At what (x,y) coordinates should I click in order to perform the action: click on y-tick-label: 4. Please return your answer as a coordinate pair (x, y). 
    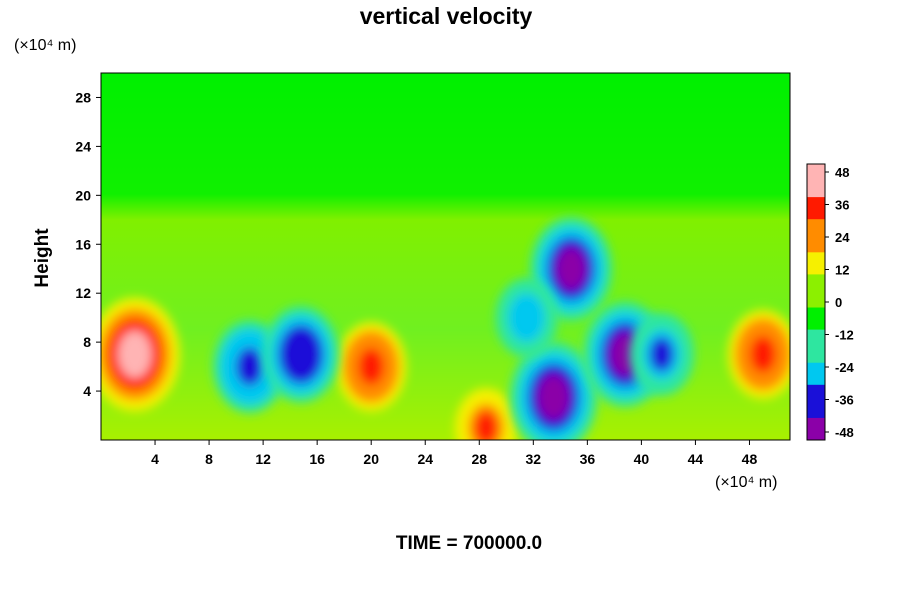
    Looking at the image, I should click on (87, 391).